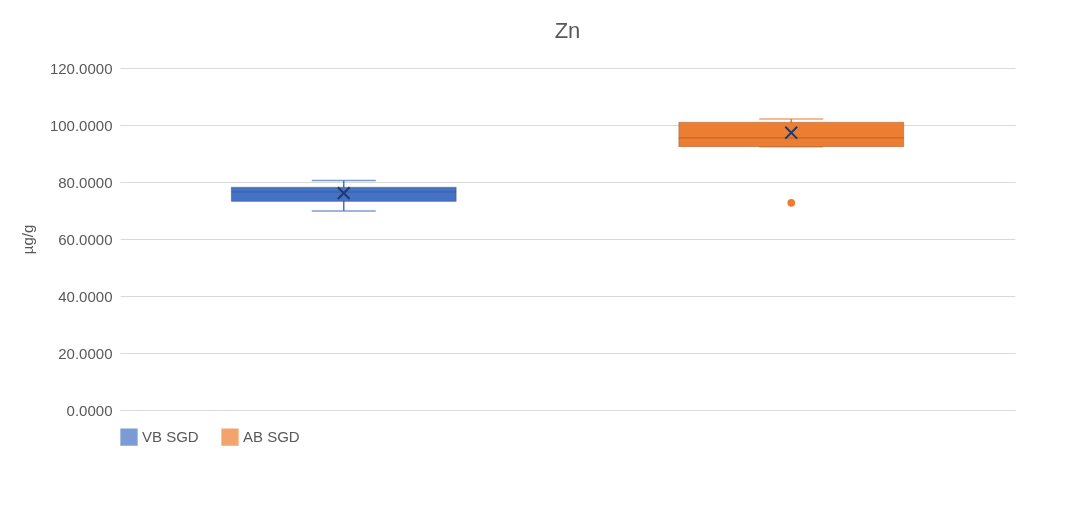  Describe the element at coordinates (85, 353) in the screenshot. I see `y-tick-label: 20.0000` at that location.